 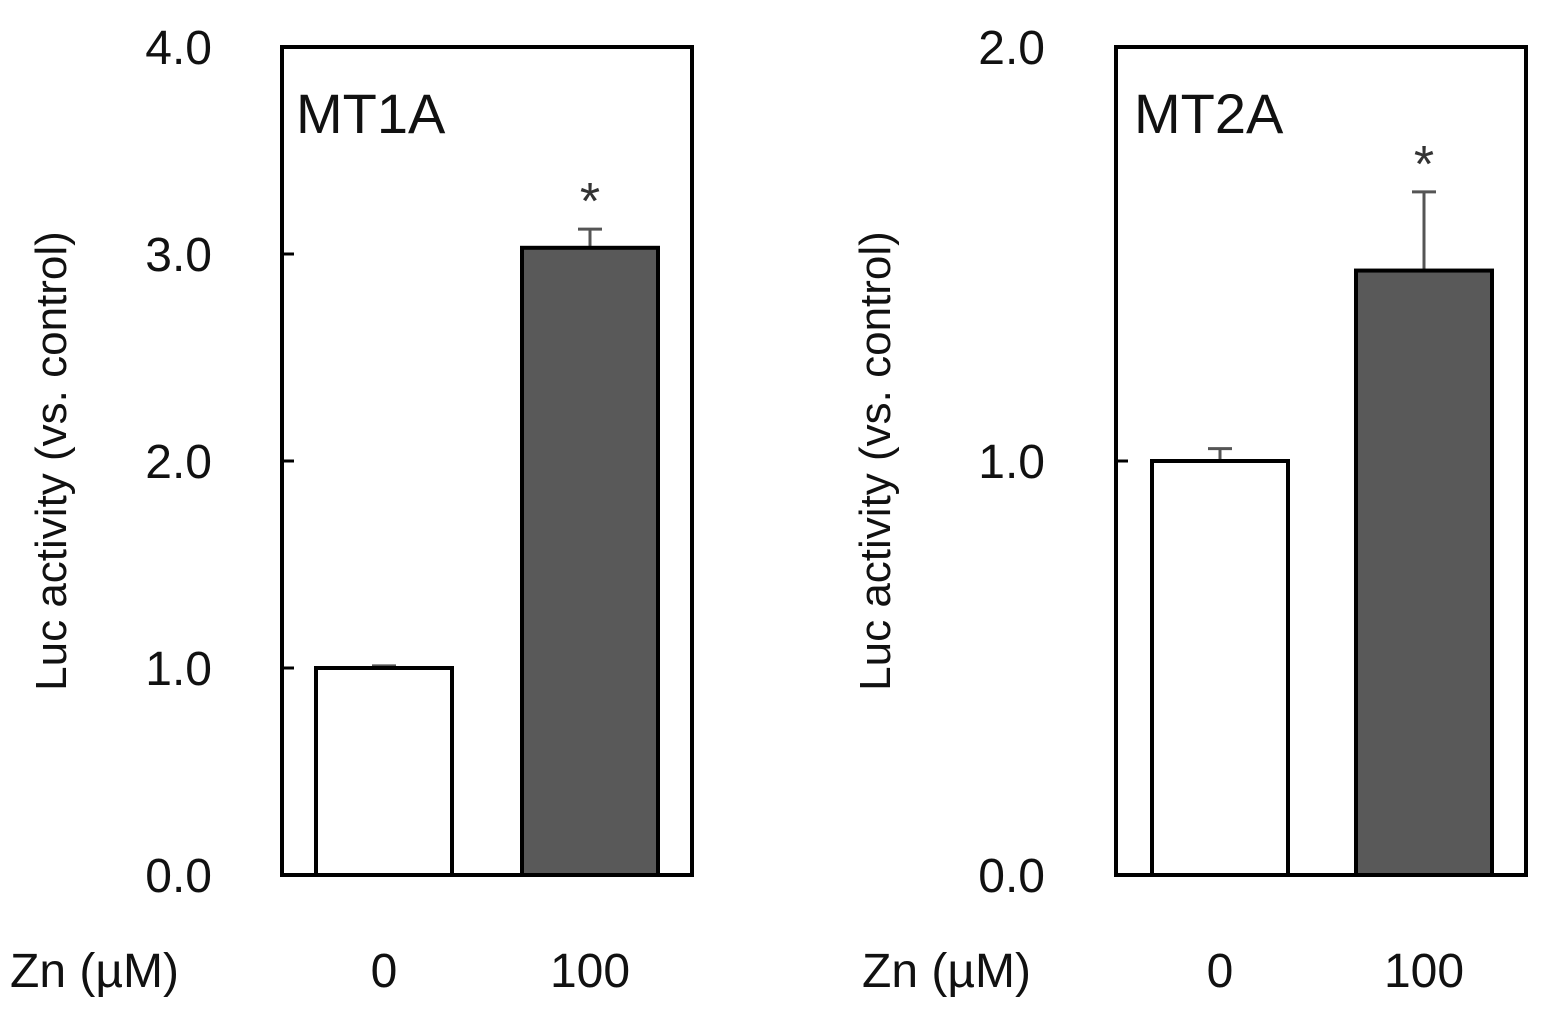 I want to click on x-category-label-mt2a: 0, so click(x=1220, y=971).